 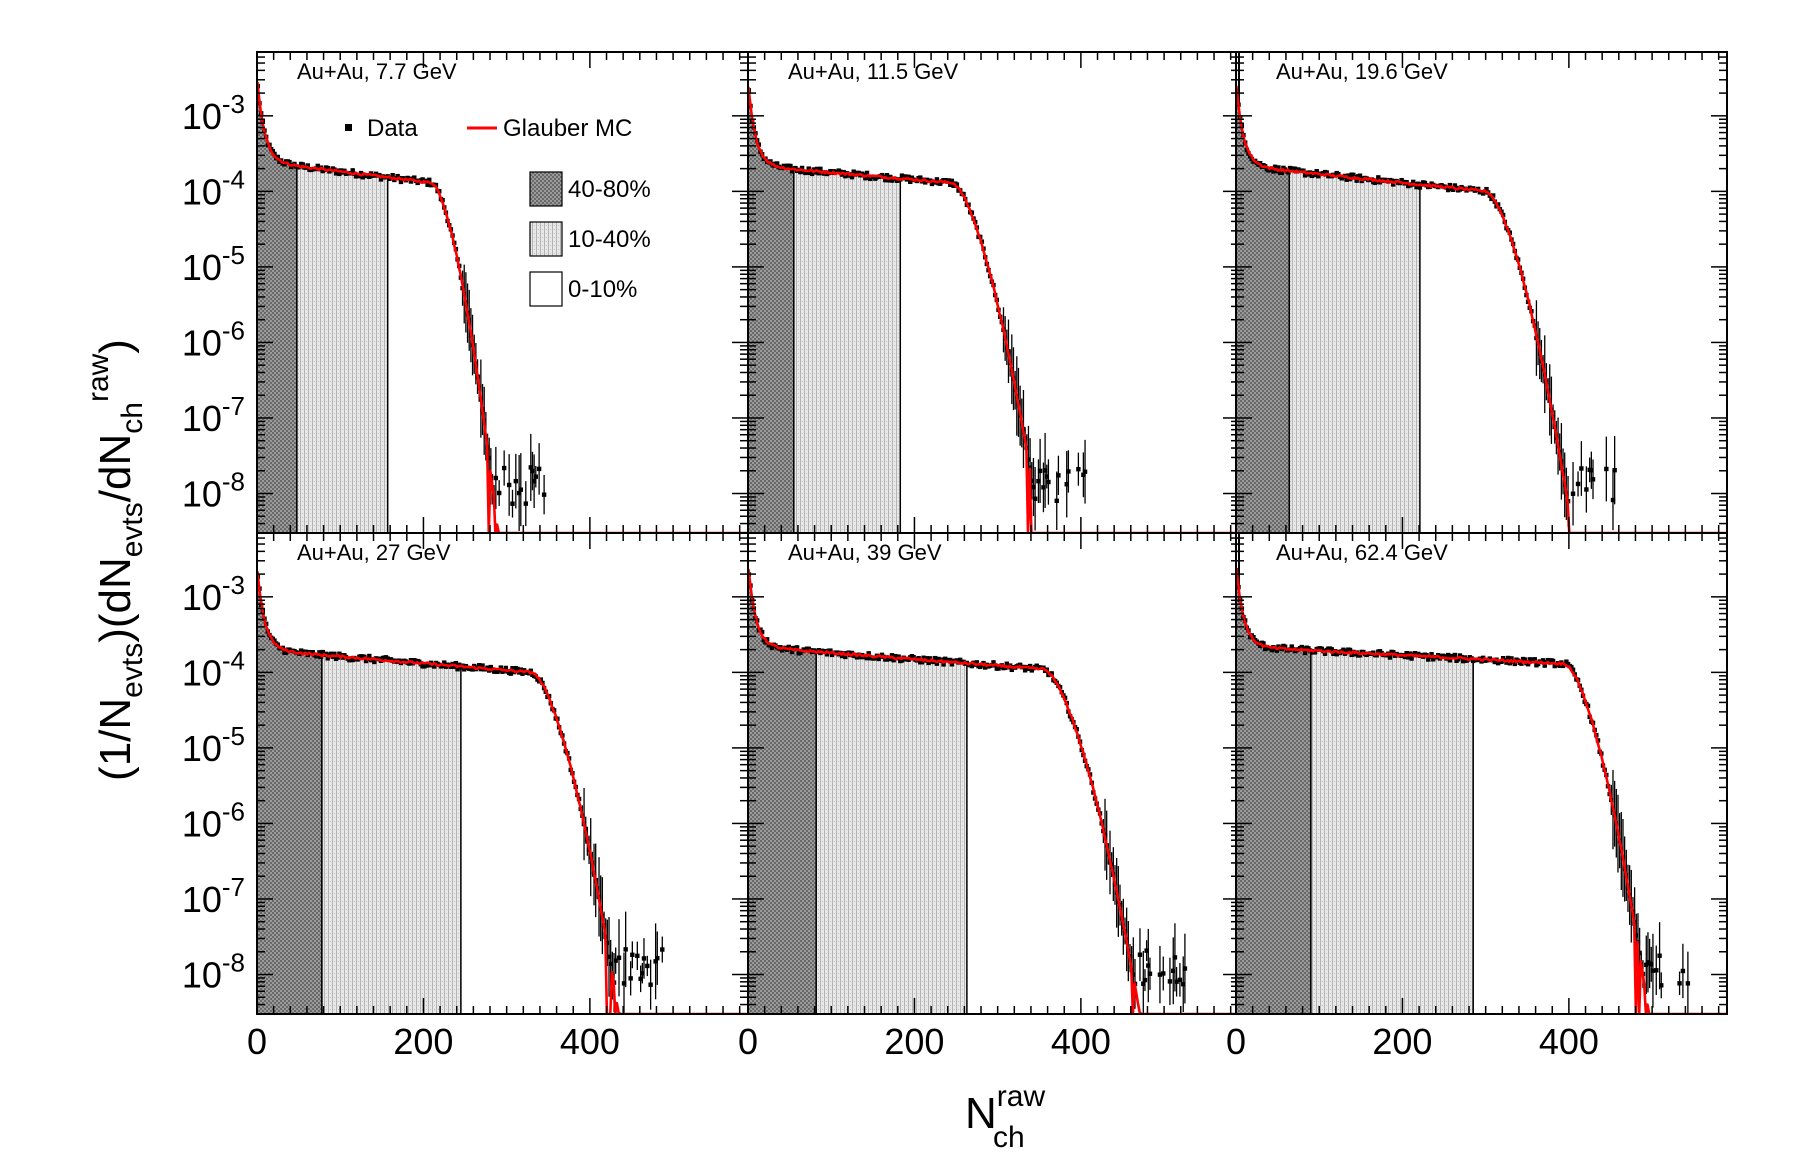 I want to click on x-tick-label: 200, so click(x=1402, y=1041).